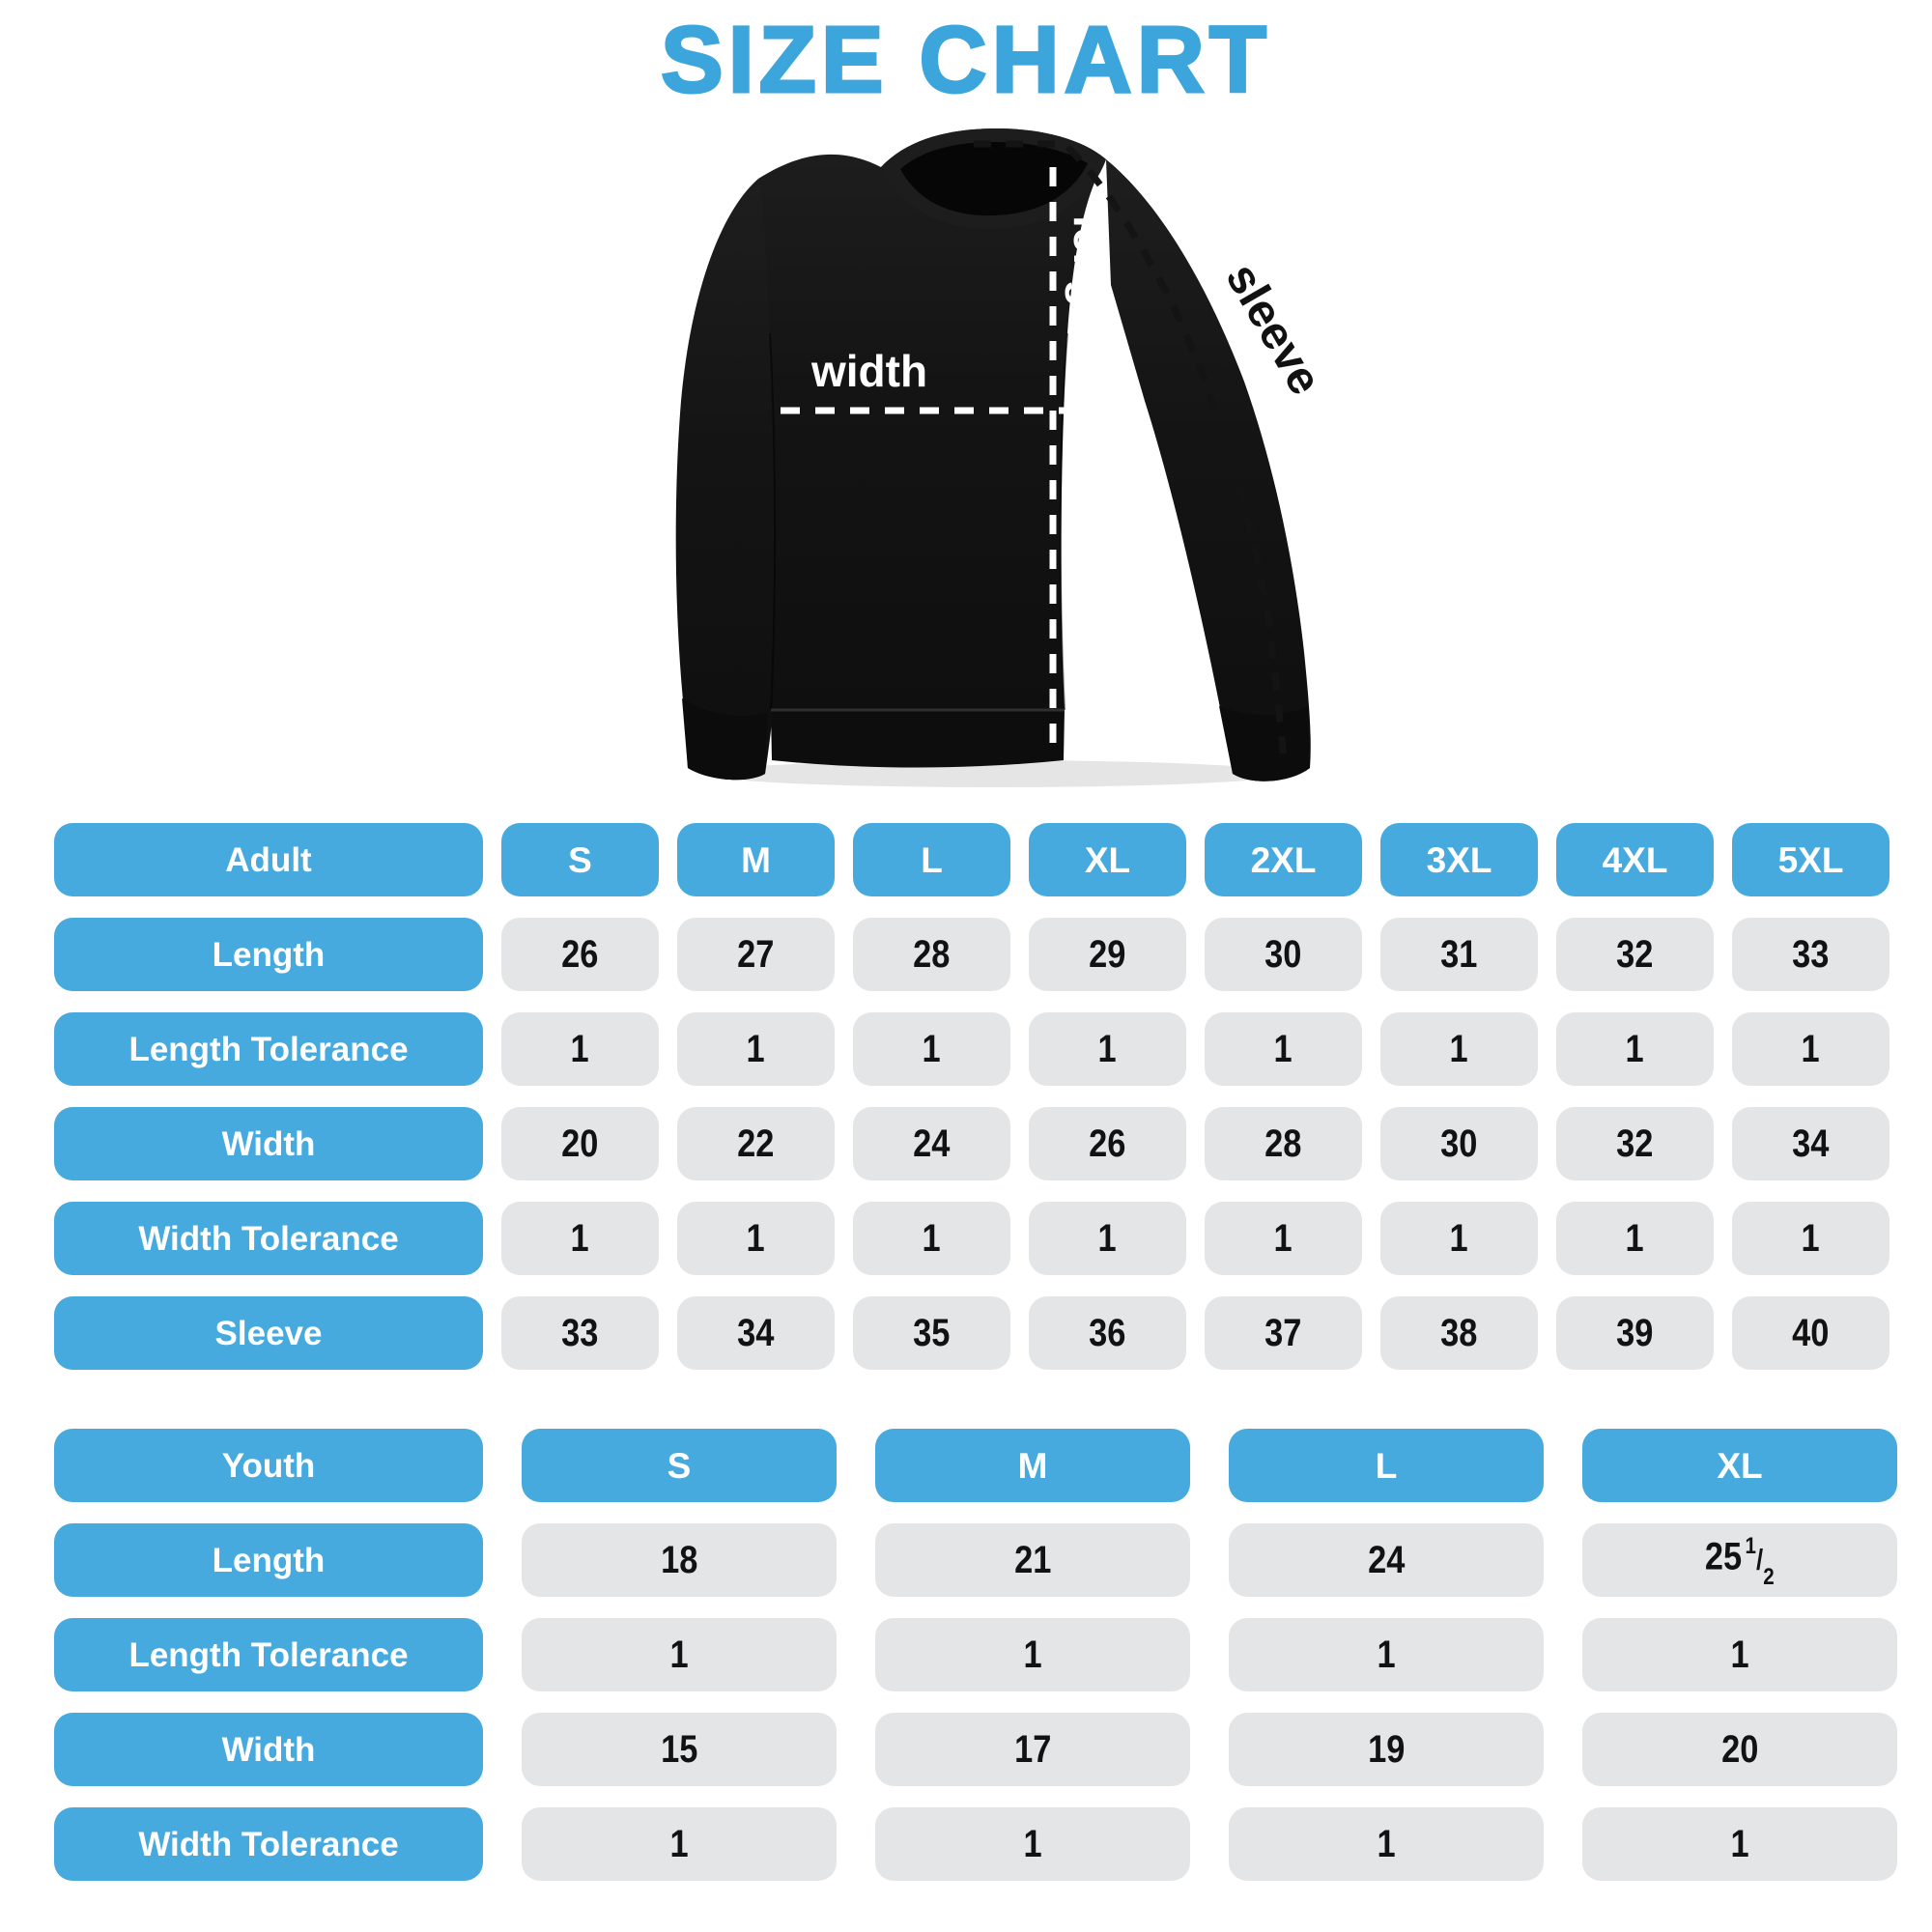  I want to click on size-cell: 40, so click(1810, 1333).